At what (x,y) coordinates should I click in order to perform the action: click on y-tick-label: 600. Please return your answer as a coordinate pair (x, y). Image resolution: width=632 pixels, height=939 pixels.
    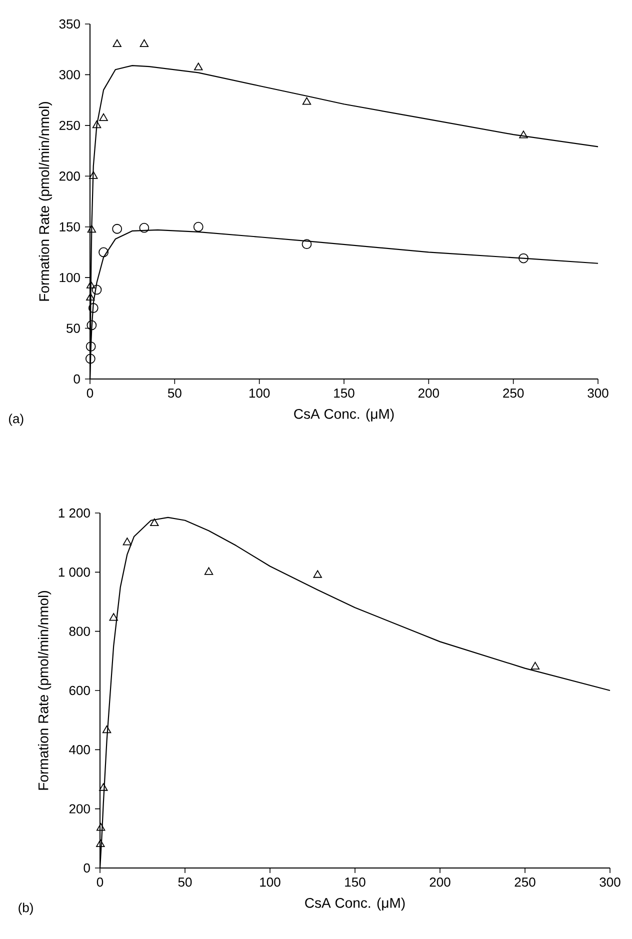
    Looking at the image, I should click on (79, 691).